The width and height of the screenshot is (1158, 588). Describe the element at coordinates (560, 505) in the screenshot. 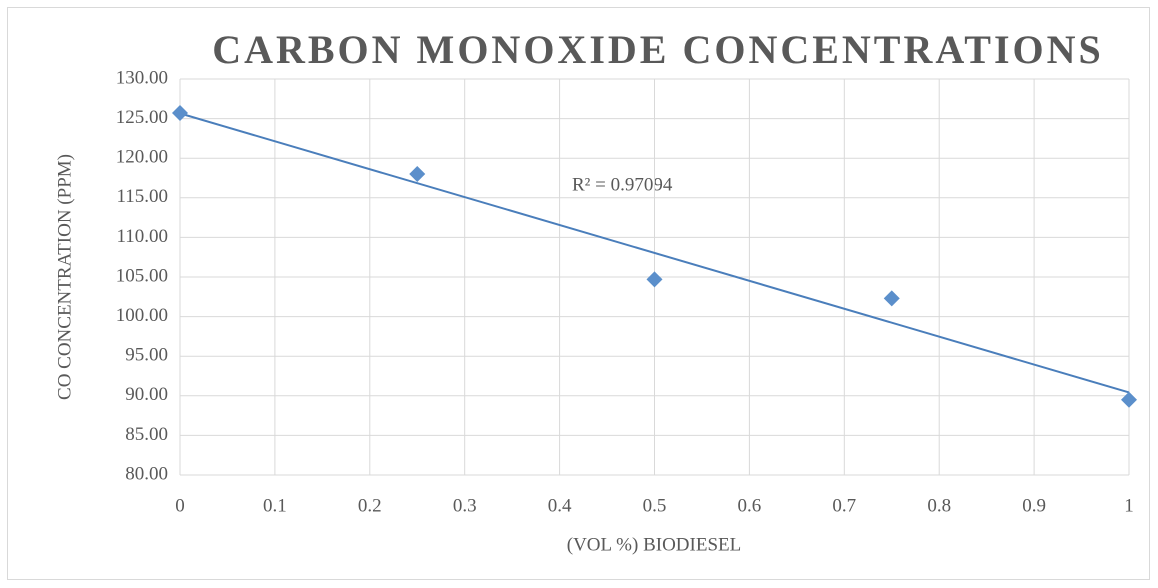

I see `x-tick-label: 0.4` at that location.